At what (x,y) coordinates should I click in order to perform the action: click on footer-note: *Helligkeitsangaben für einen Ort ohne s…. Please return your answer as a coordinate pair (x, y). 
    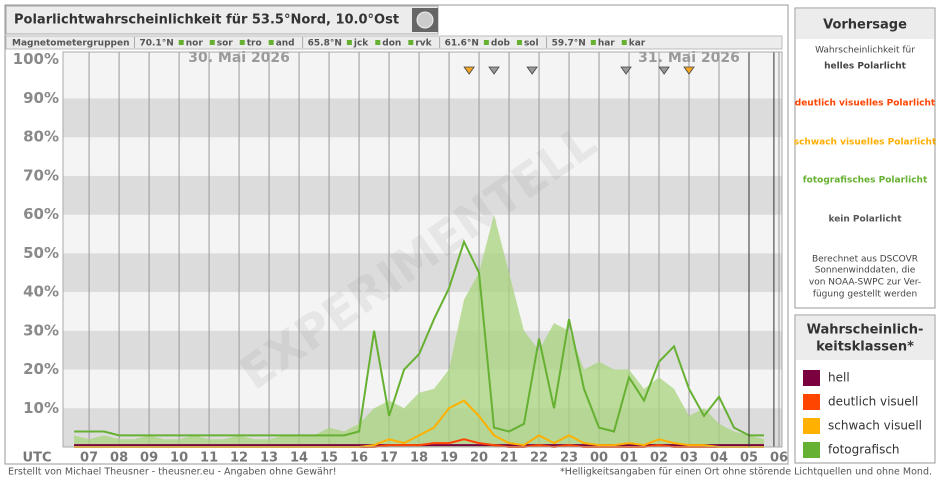
    Looking at the image, I should click on (746, 472).